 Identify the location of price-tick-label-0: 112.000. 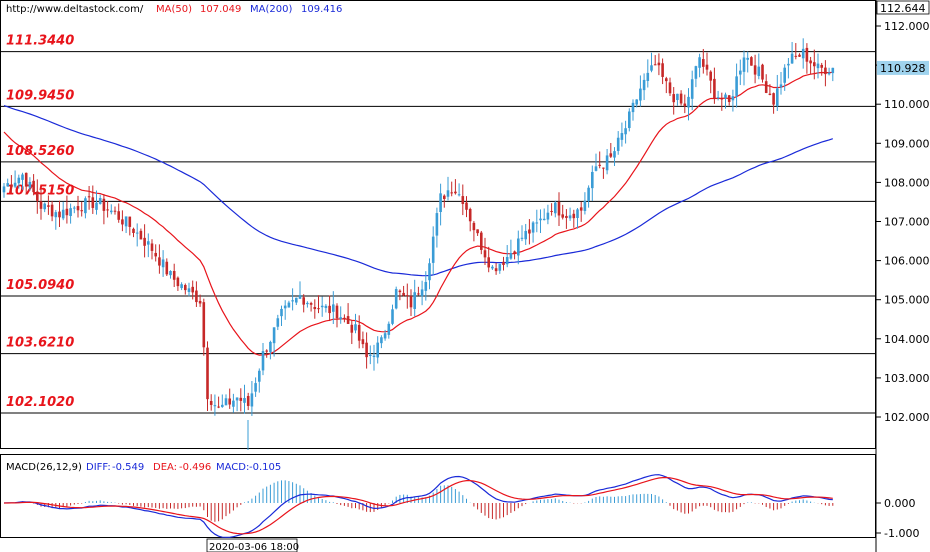
(907, 26).